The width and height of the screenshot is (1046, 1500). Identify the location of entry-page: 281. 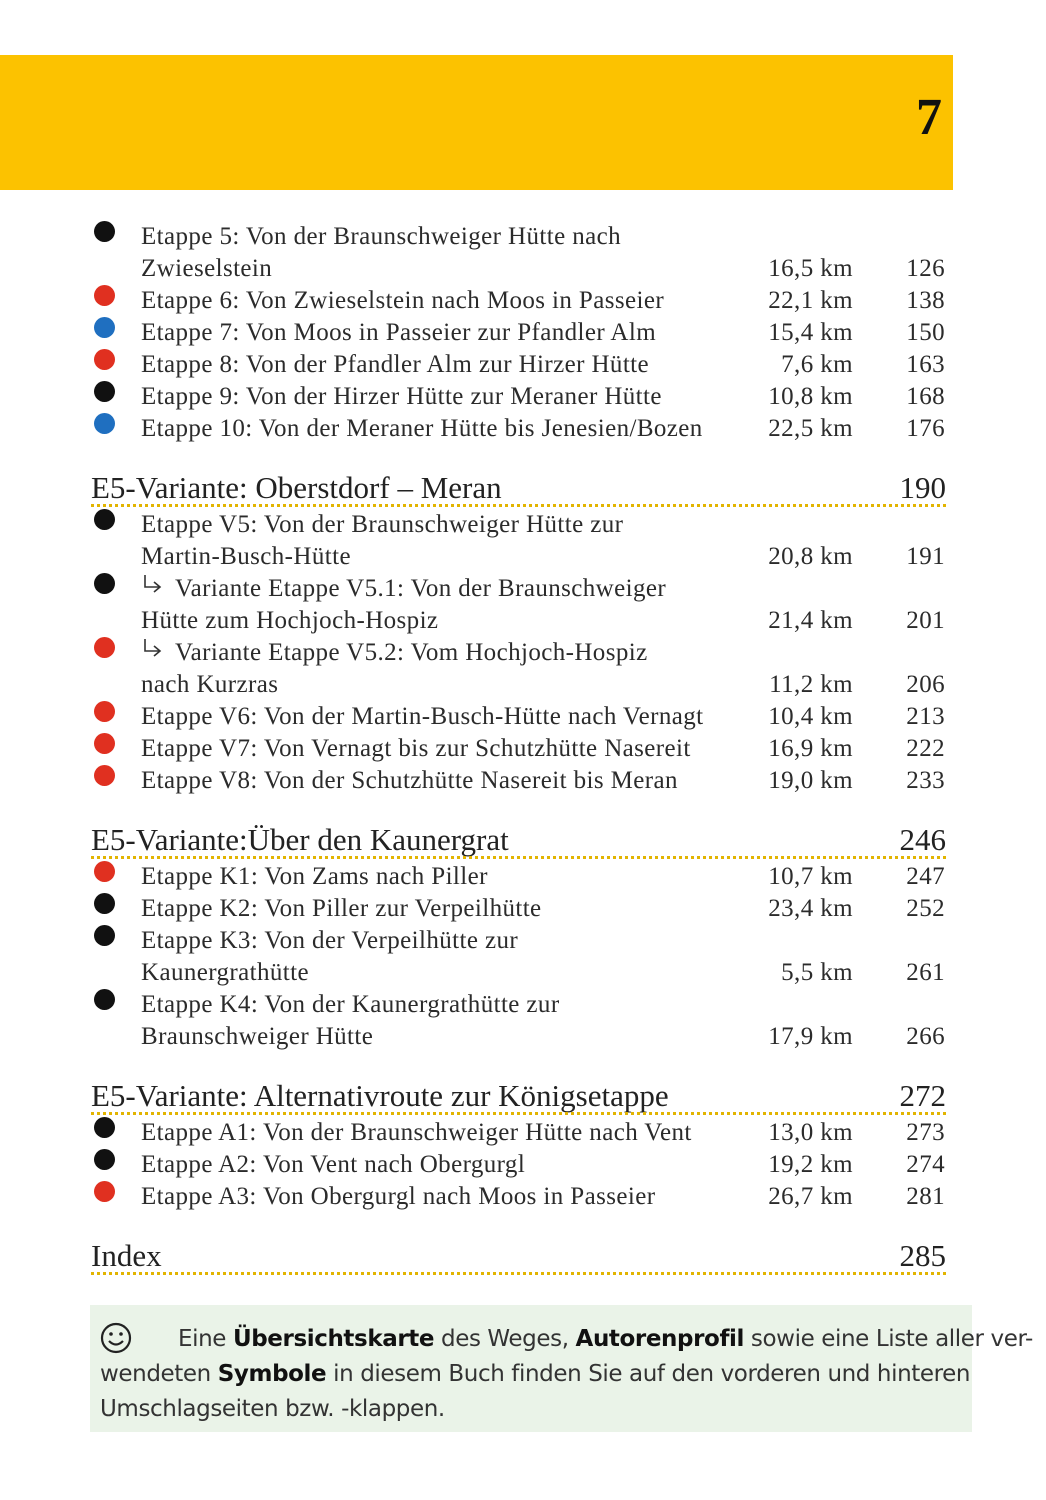
(925, 1196).